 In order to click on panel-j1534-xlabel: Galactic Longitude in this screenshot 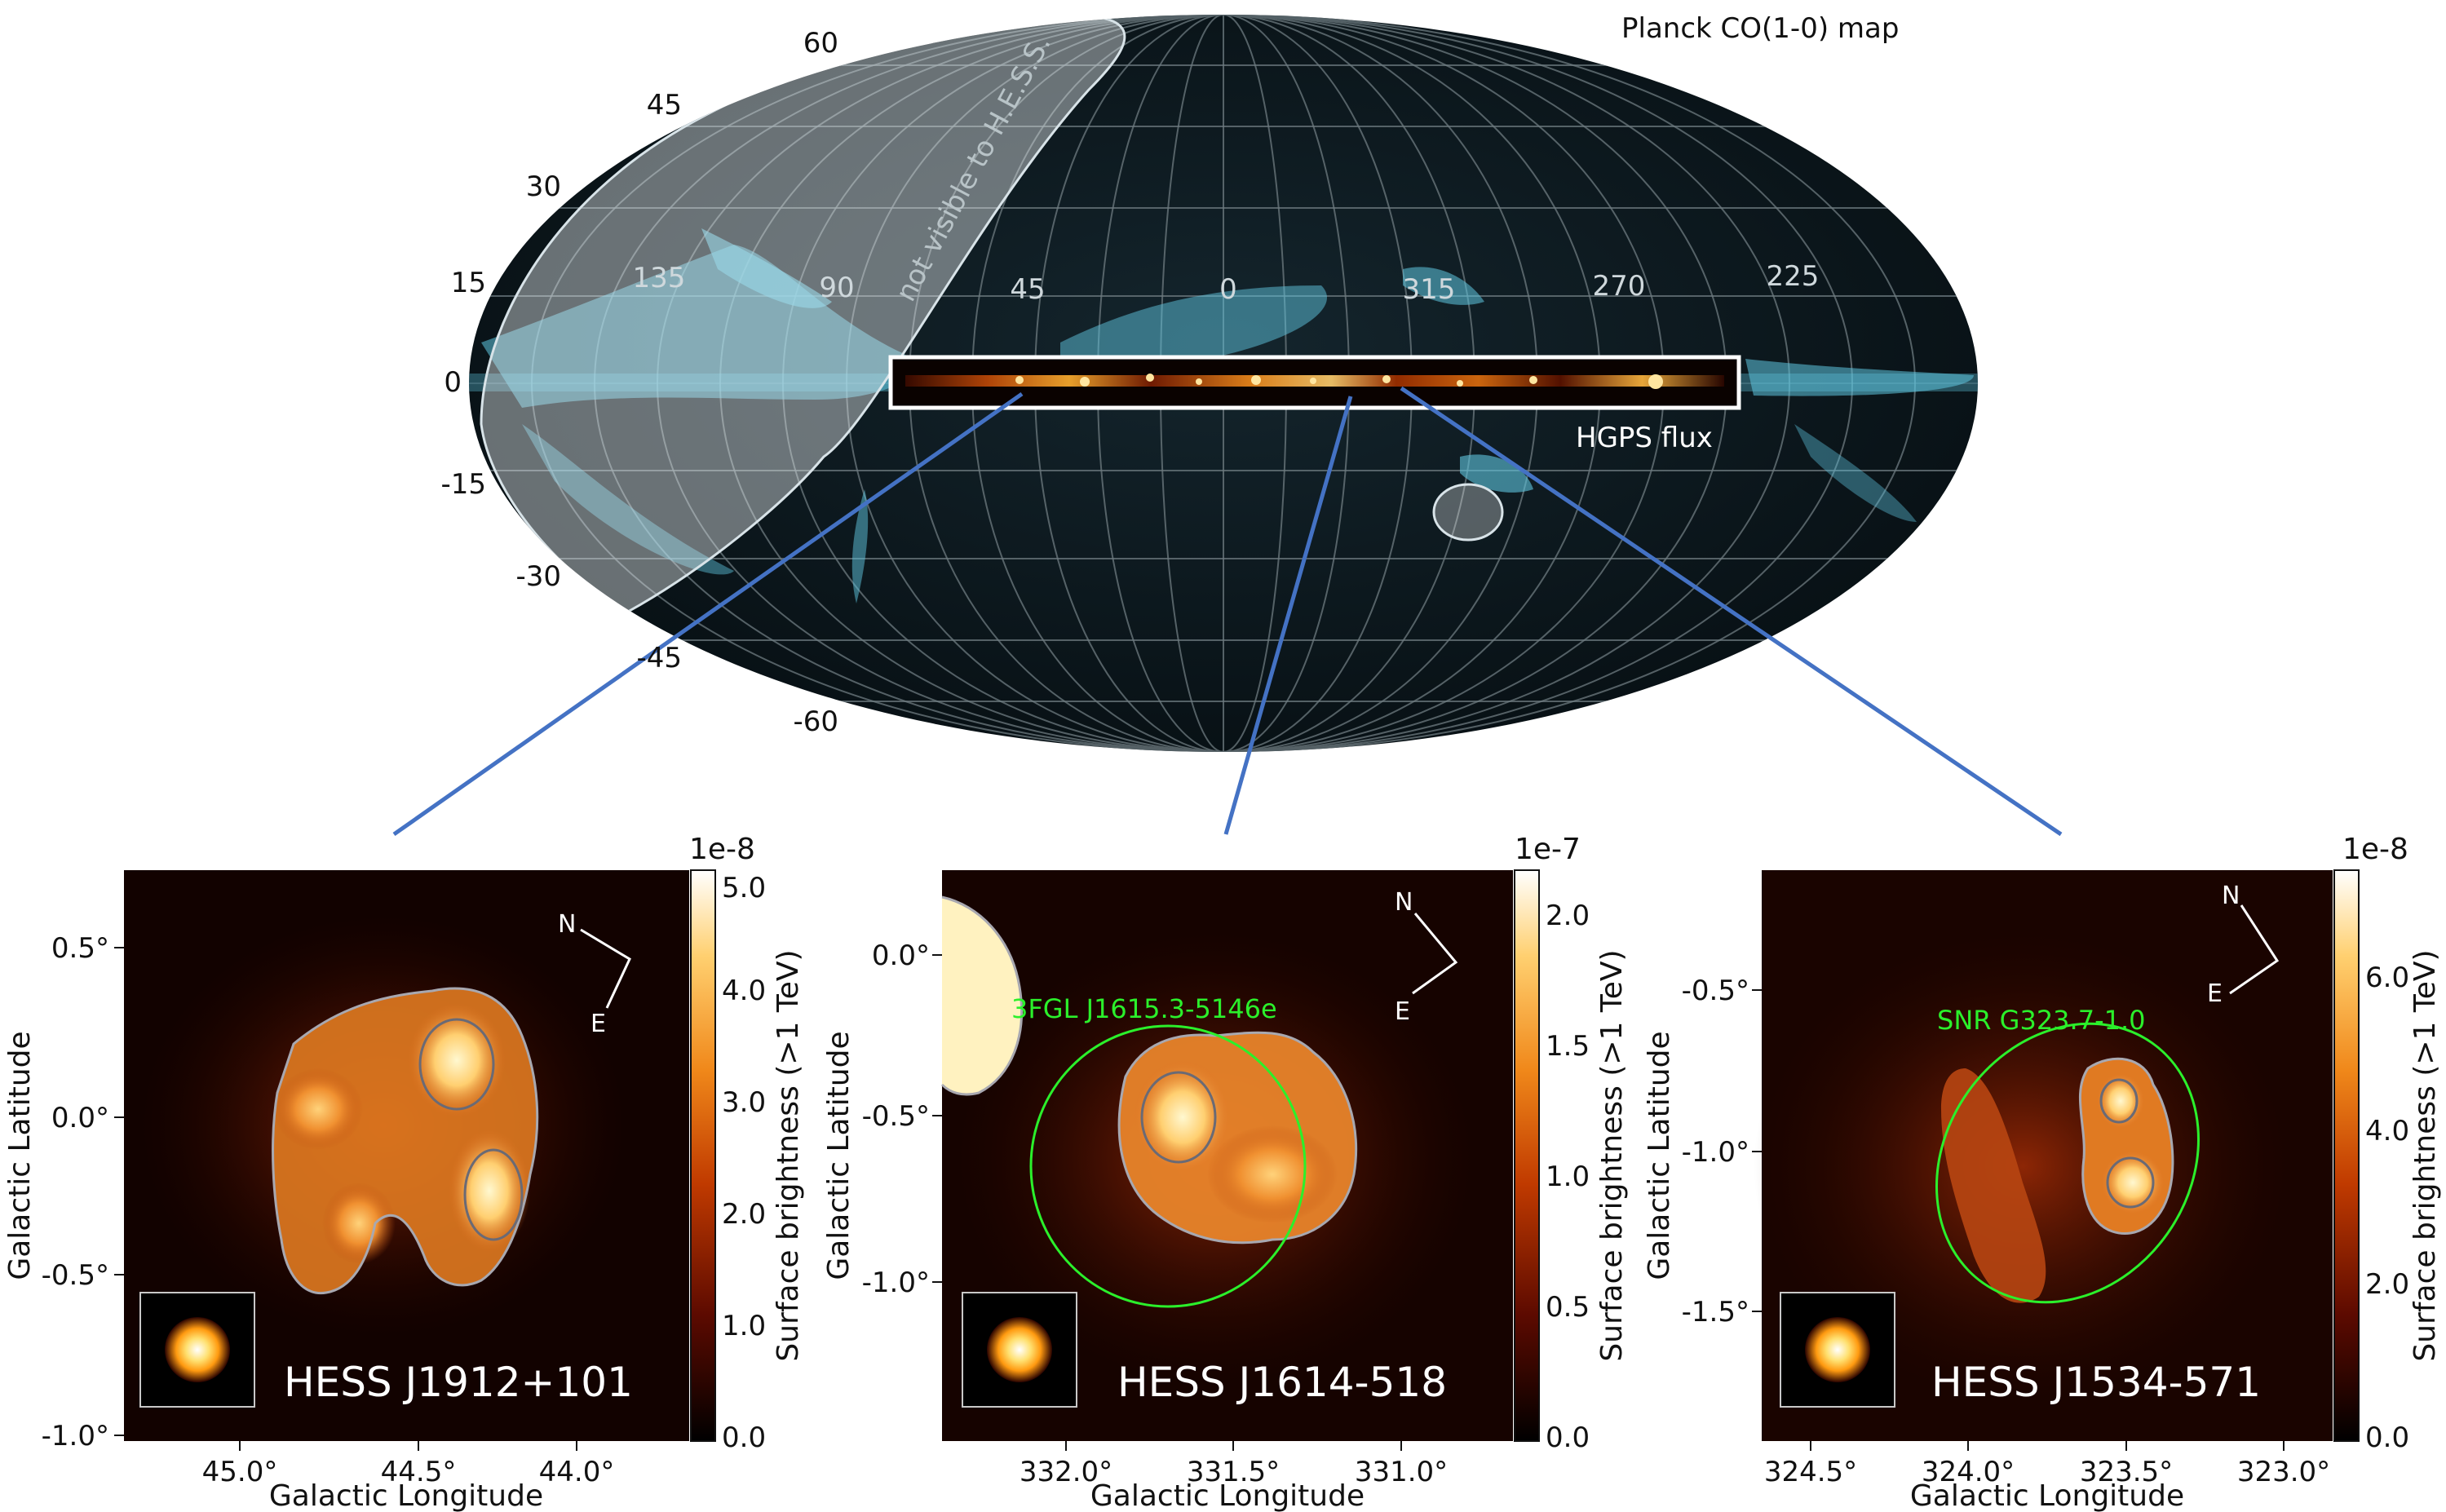, I will do `click(2047, 1495)`.